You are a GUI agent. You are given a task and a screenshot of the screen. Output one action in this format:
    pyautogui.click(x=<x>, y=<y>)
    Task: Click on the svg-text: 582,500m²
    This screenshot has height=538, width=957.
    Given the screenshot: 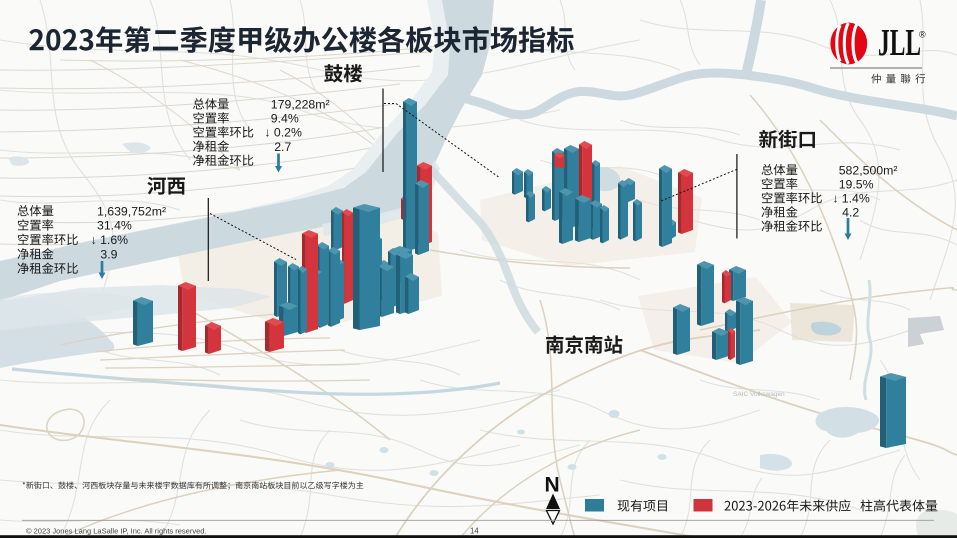 What is the action you would take?
    pyautogui.click(x=868, y=170)
    